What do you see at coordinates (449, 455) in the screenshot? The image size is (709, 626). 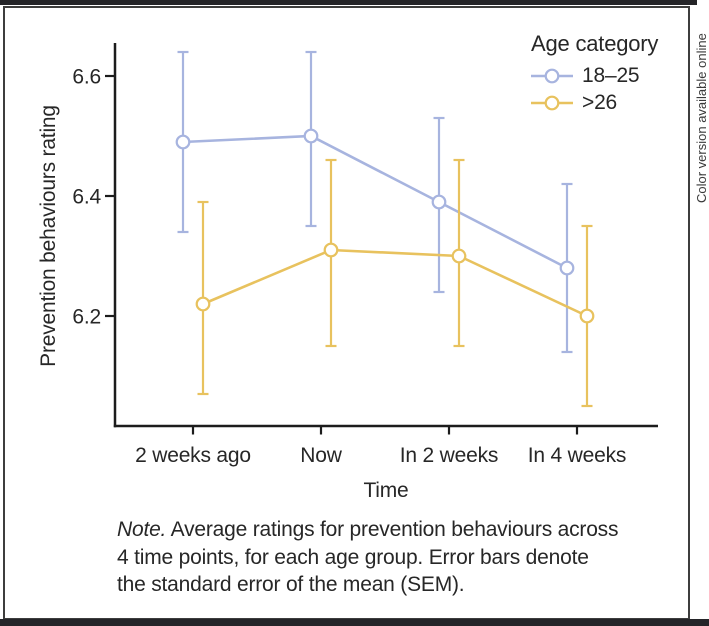 I see `x-tick-label: In 2 weeks` at bounding box center [449, 455].